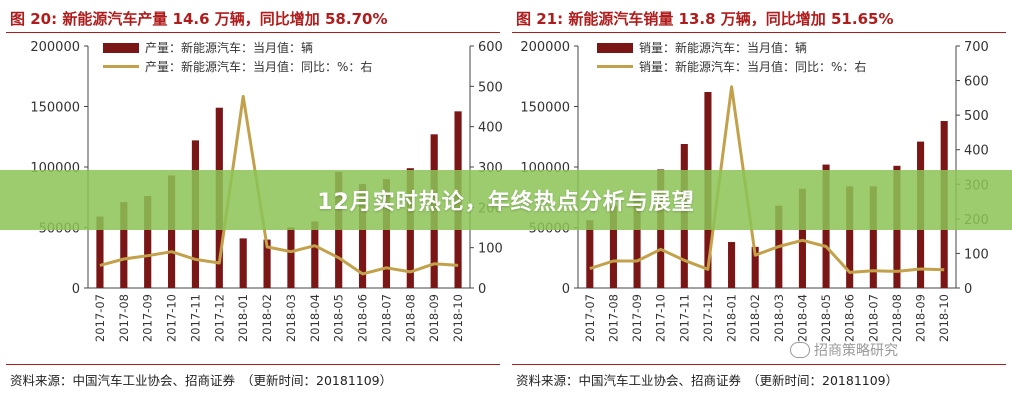 The height and width of the screenshot is (400, 1012). What do you see at coordinates (229, 48) in the screenshot?
I see `legend-label: 产量：新能源汽车：当月值：辆` at bounding box center [229, 48].